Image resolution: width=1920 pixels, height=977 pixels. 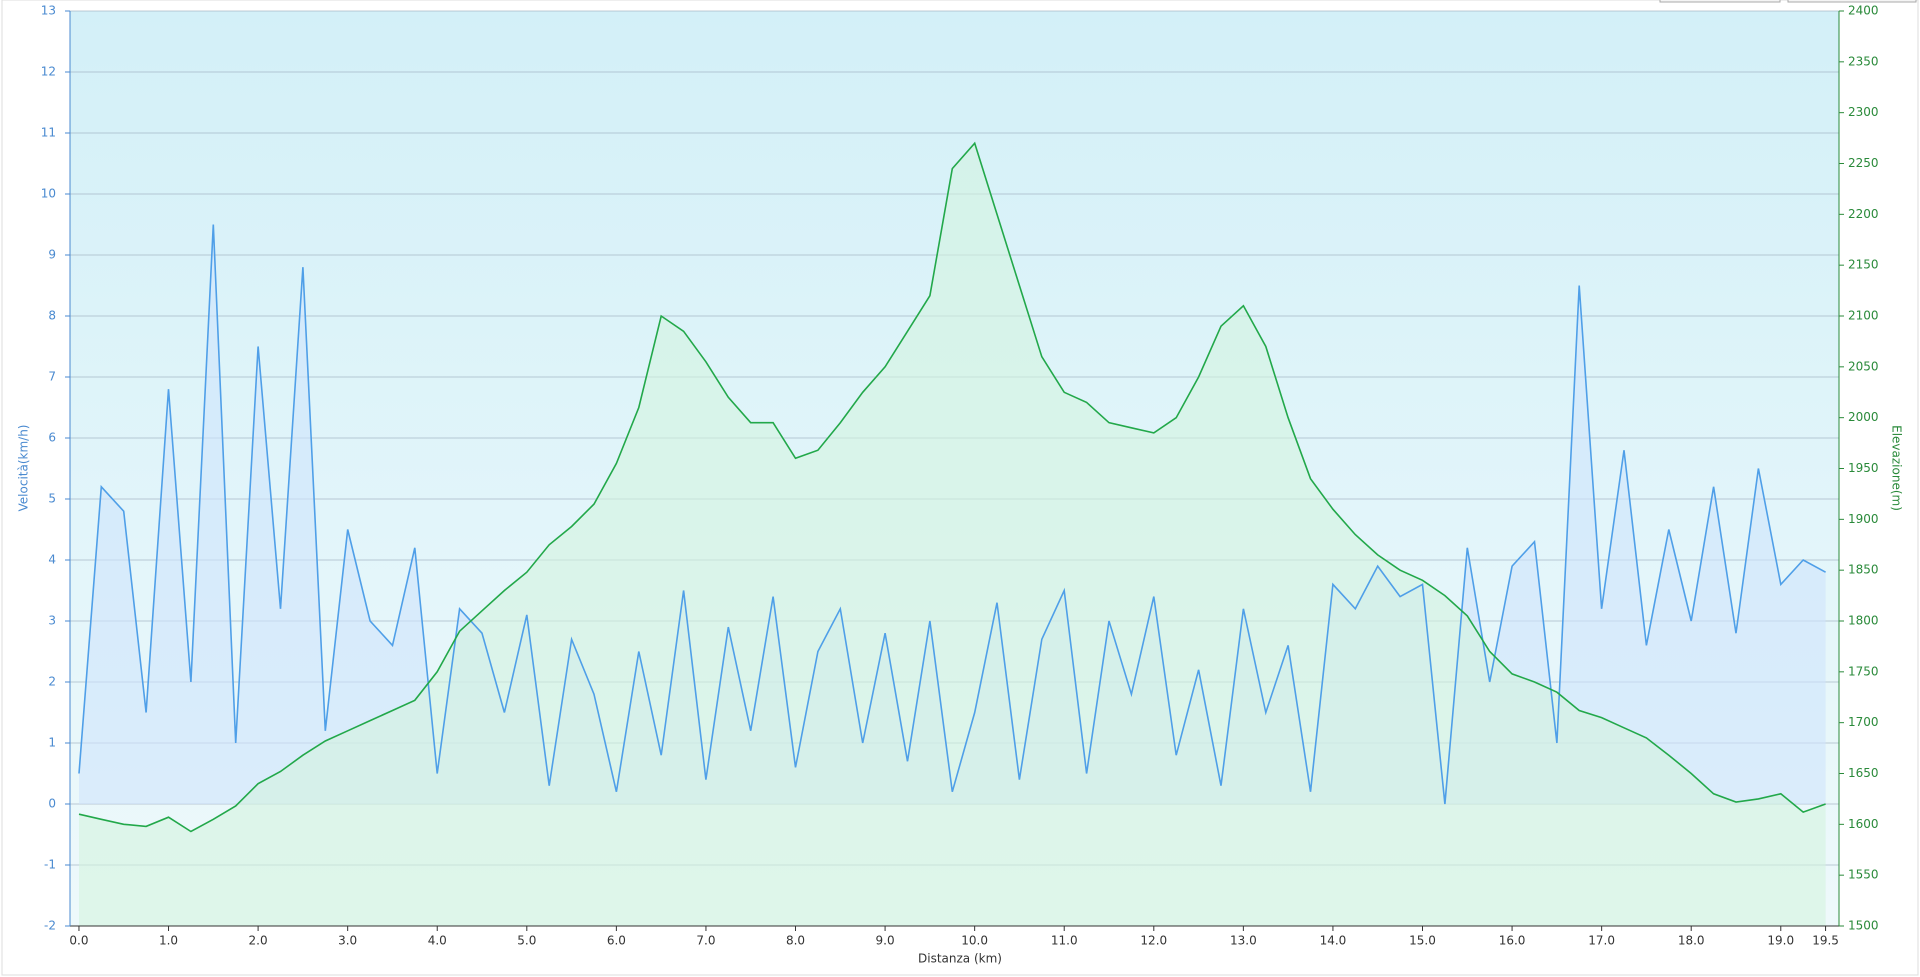 What do you see at coordinates (885, 941) in the screenshot?
I see `x-tick-label: 9.0` at bounding box center [885, 941].